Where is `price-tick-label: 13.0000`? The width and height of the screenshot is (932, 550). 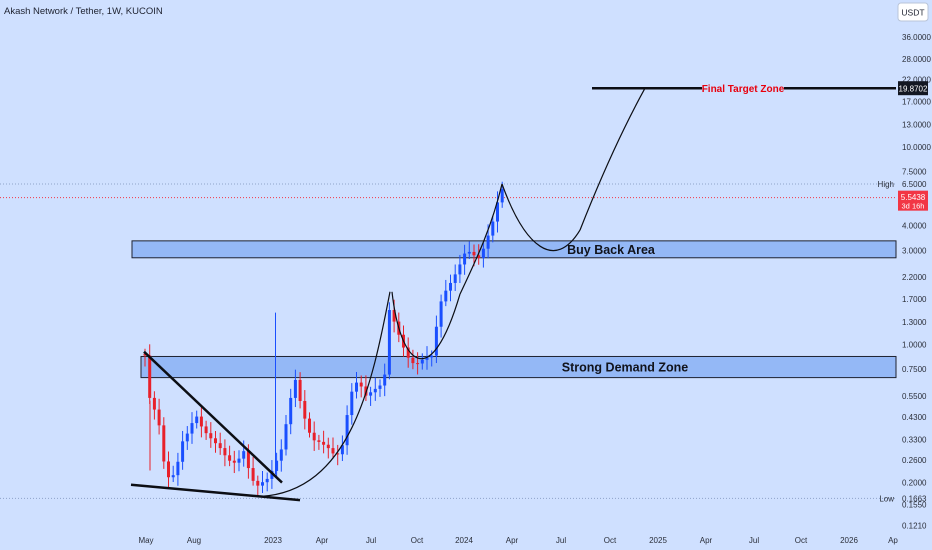 price-tick-label: 13.0000 is located at coordinates (916, 125).